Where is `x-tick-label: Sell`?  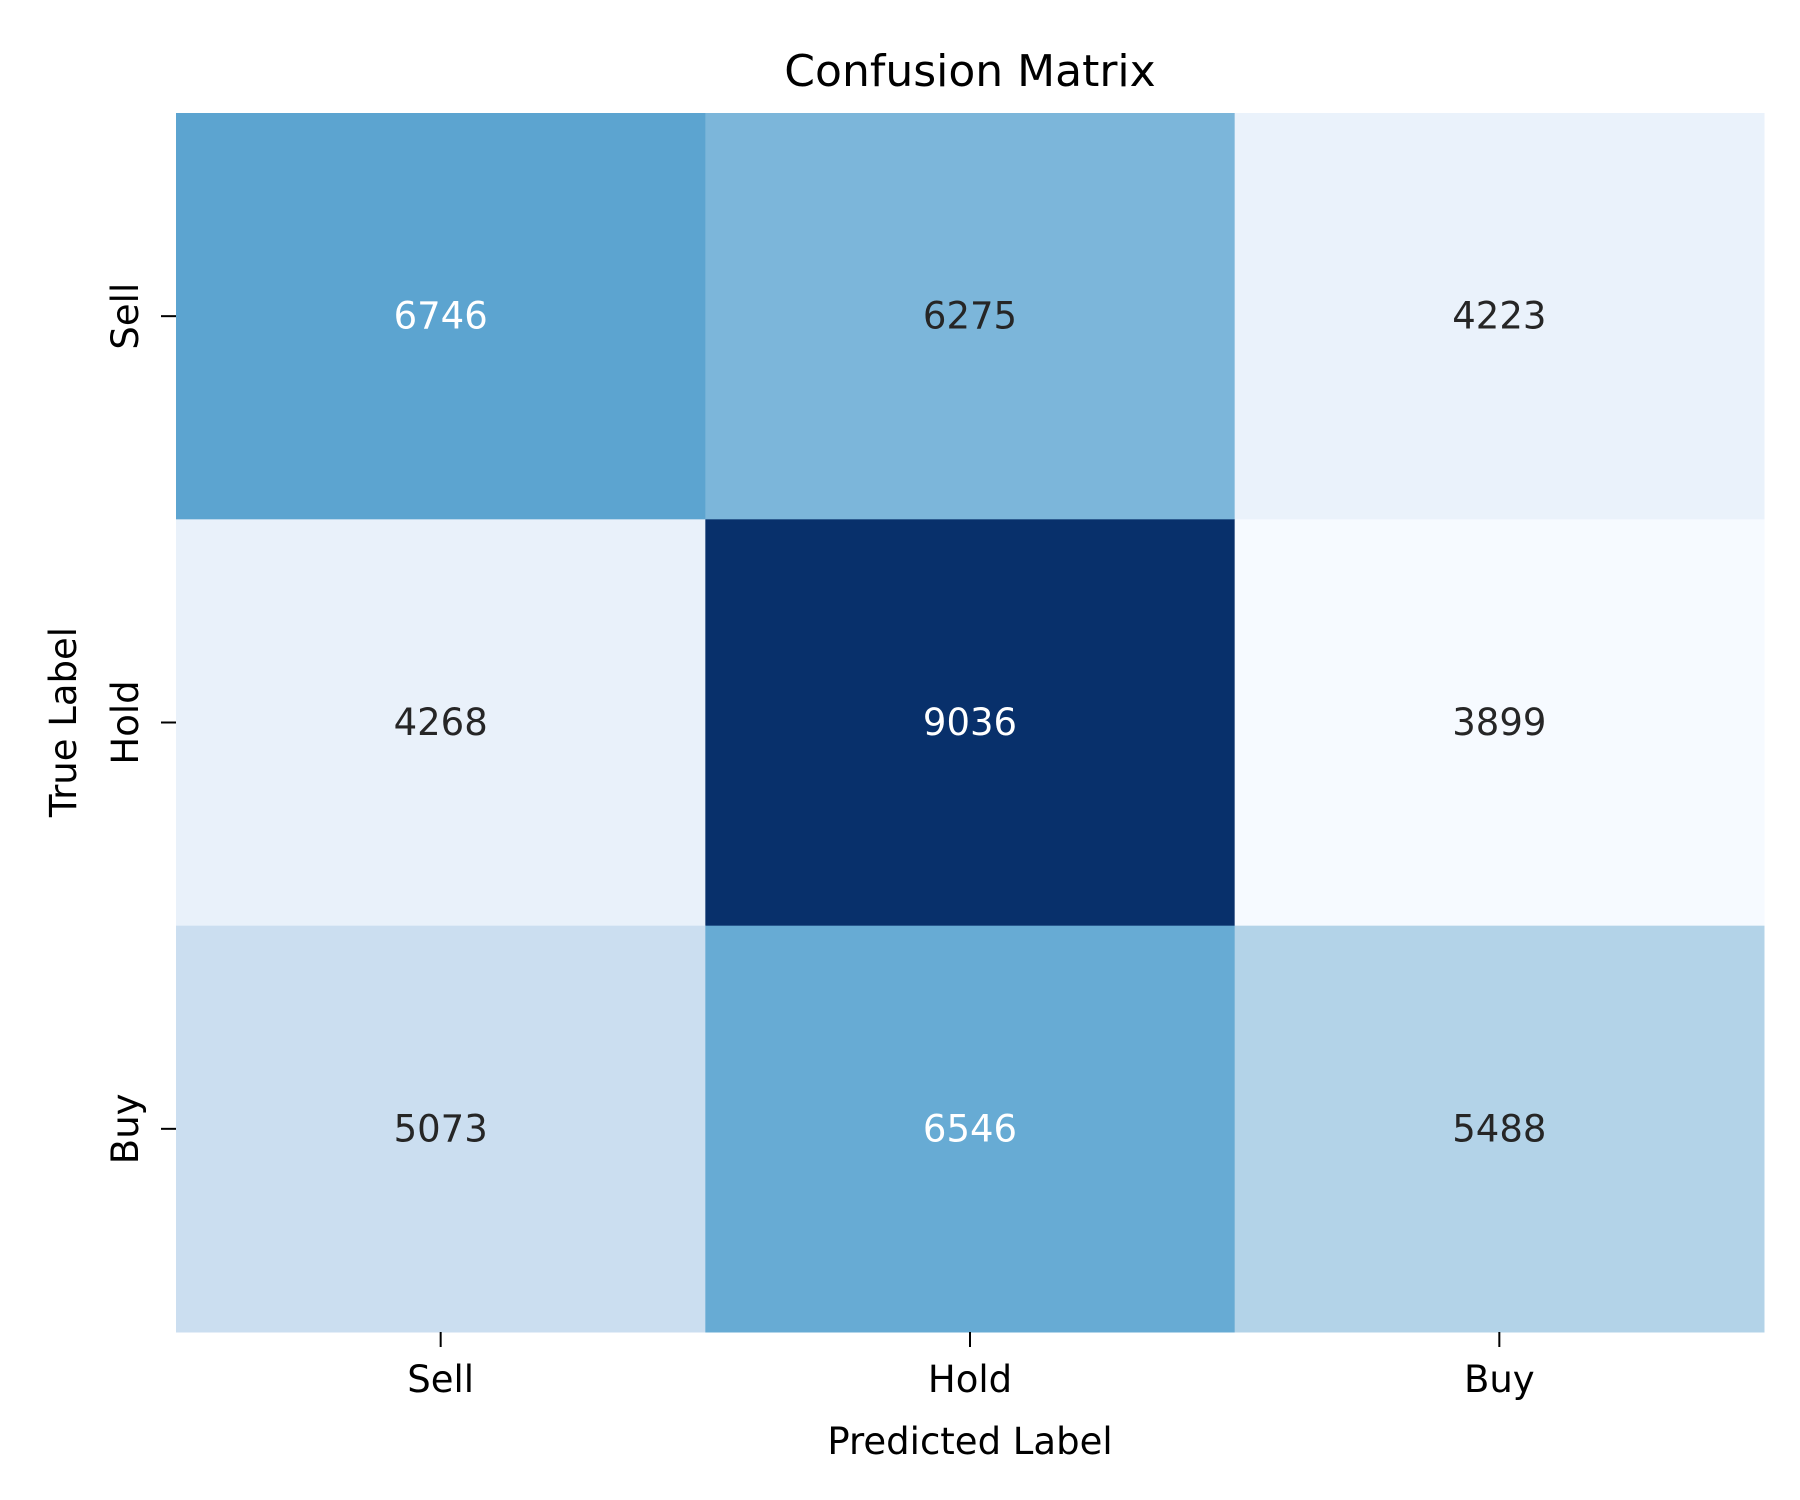 x-tick-label: Sell is located at coordinates (440, 1379).